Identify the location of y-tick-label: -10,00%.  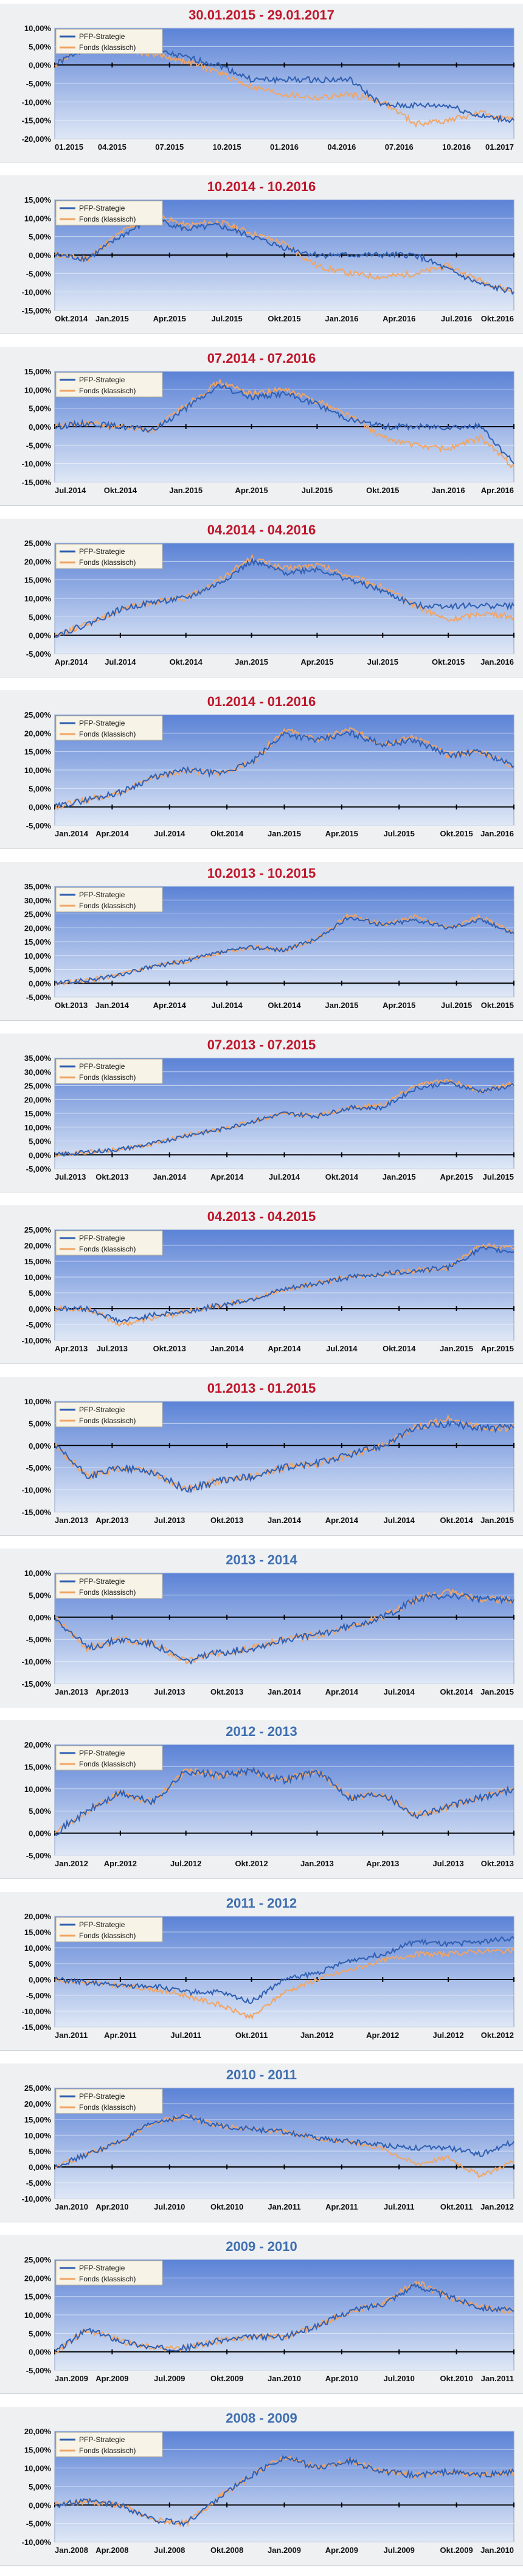
(37, 1340).